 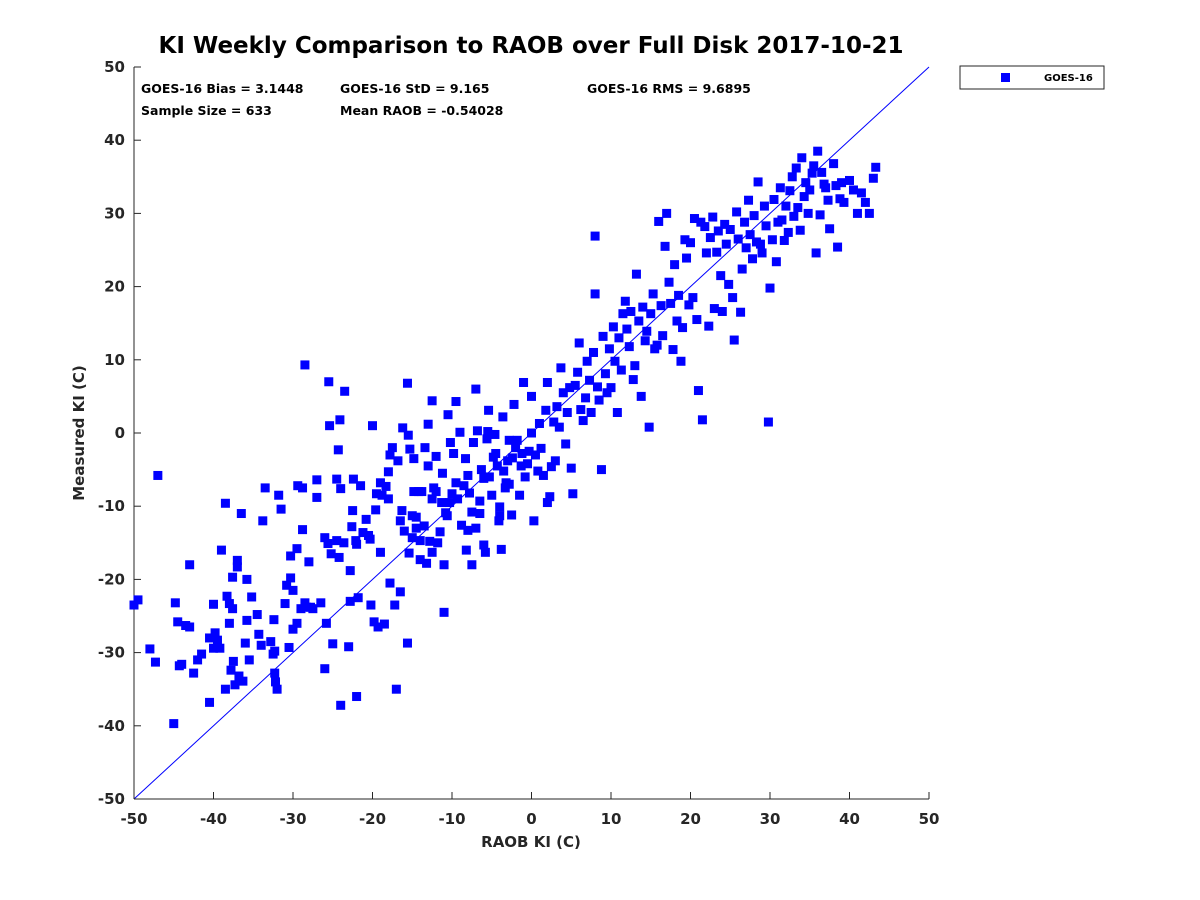 What do you see at coordinates (119, 433) in the screenshot?
I see `y-axis-ticks: -50 -40 -30 -20 -10 0 10 20 30 40 50` at bounding box center [119, 433].